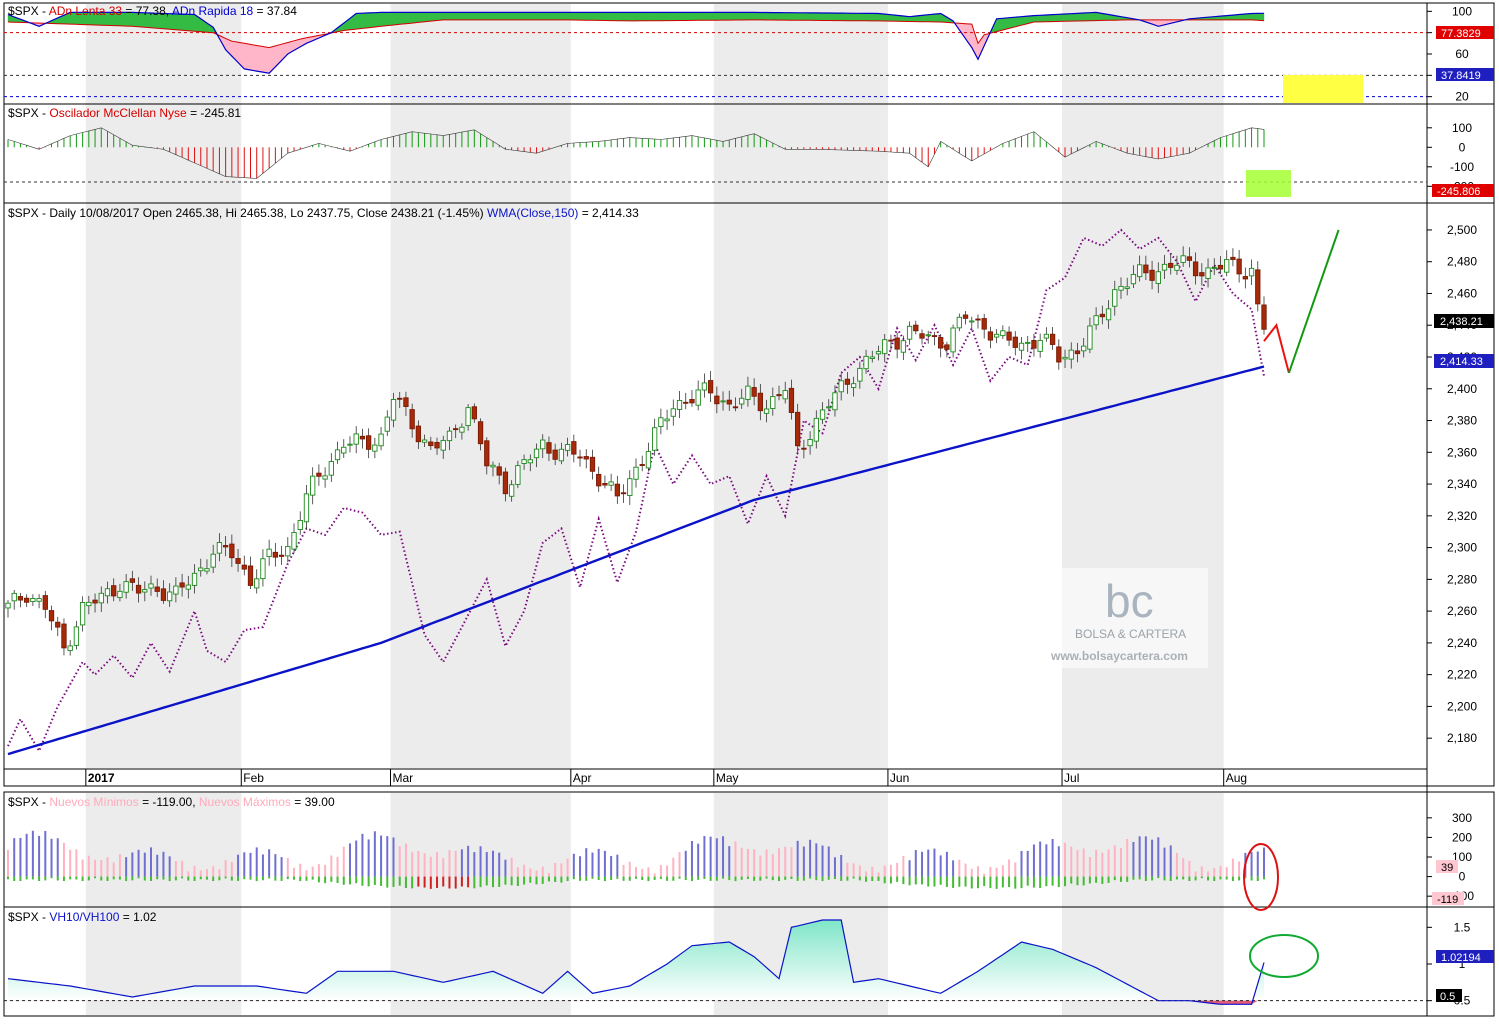  Describe the element at coordinates (1462, 643) in the screenshot. I see `ytick-label: 2,240` at that location.